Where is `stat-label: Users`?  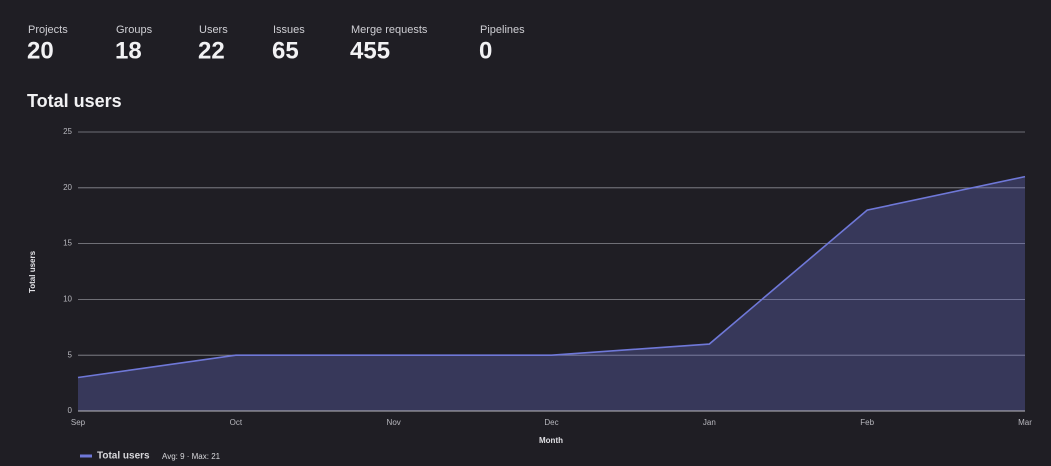
stat-label: Users is located at coordinates (213, 30).